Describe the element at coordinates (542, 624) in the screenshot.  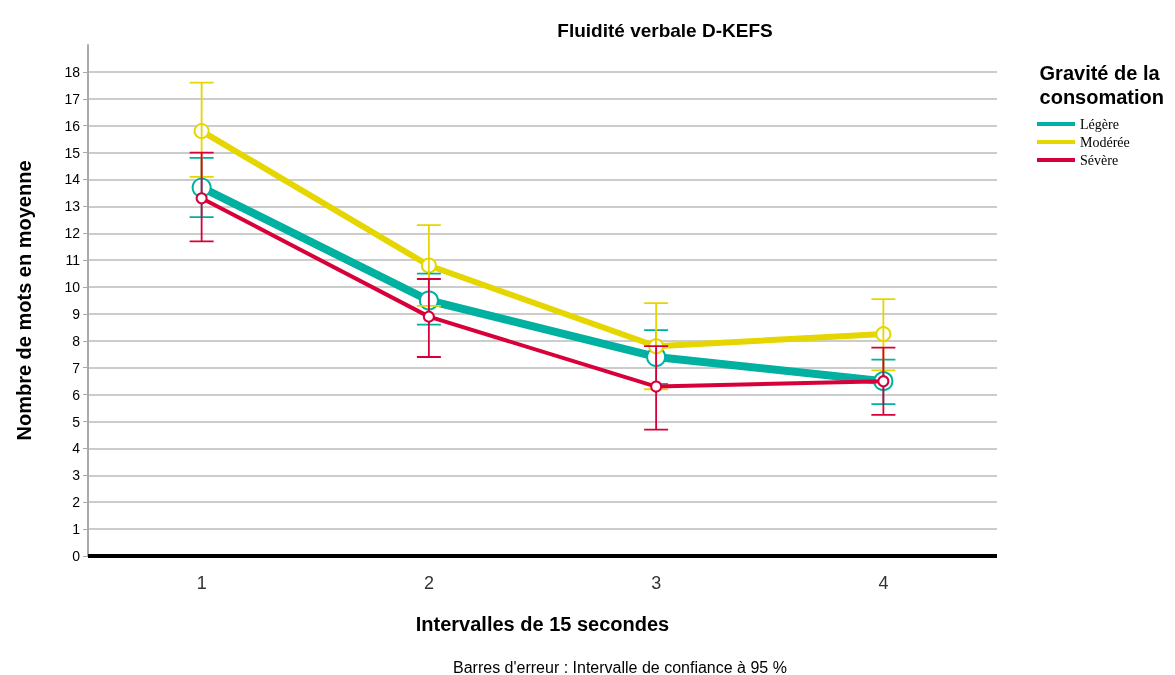
I see `x-axis-title: Intervalles de 15 secondes` at that location.